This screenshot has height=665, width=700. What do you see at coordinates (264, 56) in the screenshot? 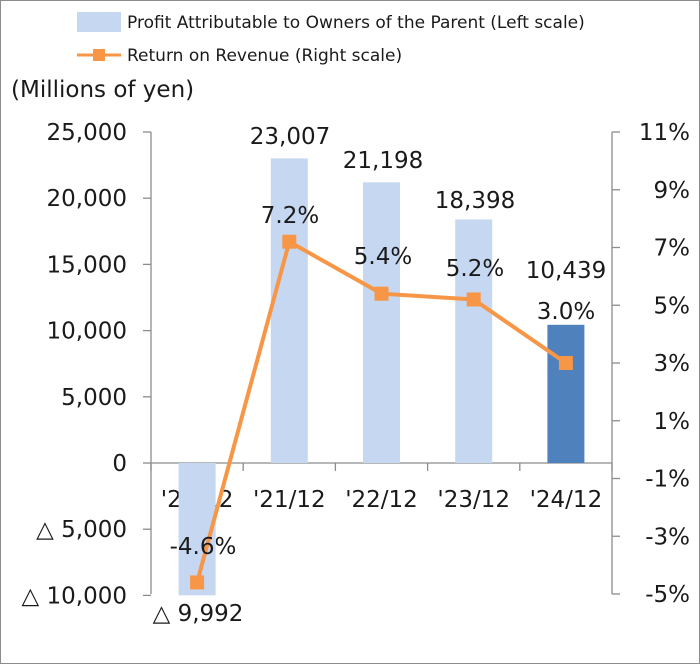
I see `legend-label-return: Return on Revenue (Right scale)` at bounding box center [264, 56].